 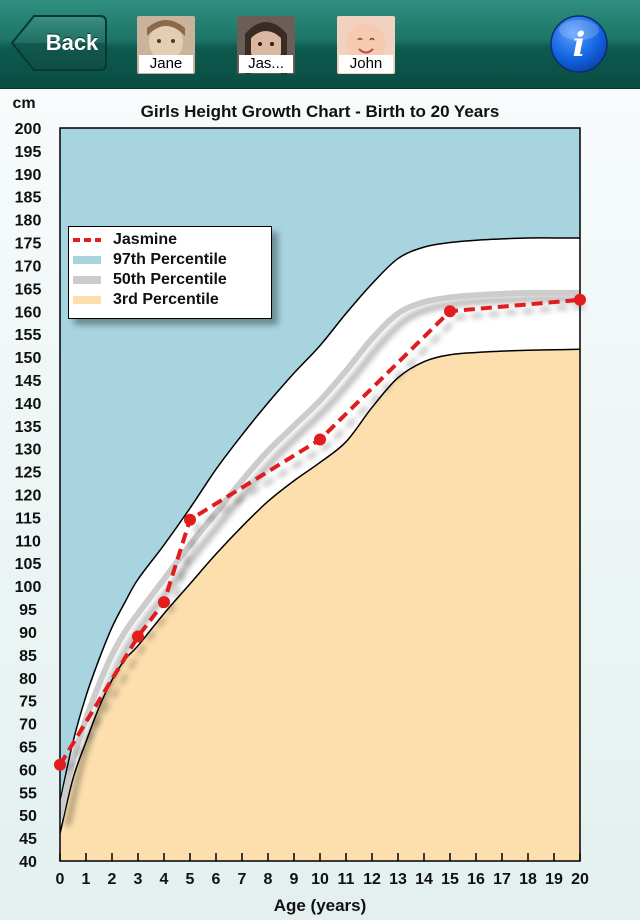 I want to click on legend-label-3rd: 3rd Percentile, so click(x=166, y=299).